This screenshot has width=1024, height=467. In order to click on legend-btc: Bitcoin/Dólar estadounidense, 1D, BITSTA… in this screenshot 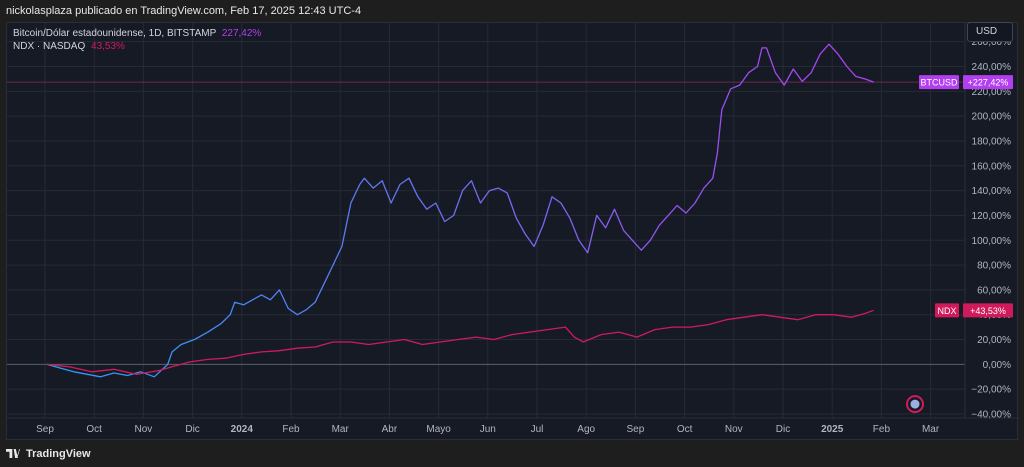, I will do `click(137, 33)`.